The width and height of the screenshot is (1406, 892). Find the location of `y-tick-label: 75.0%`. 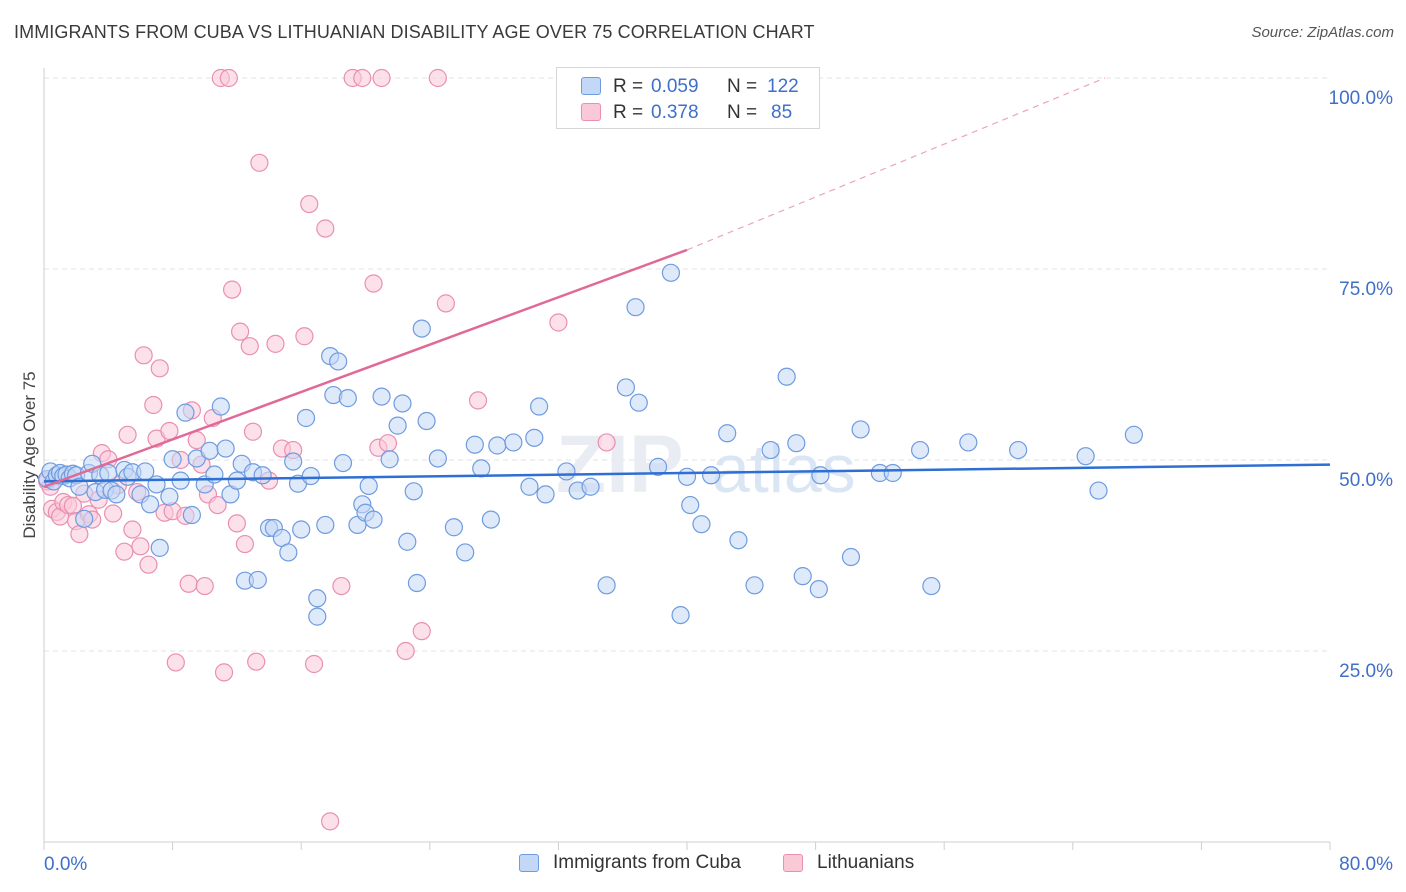

y-tick-label: 75.0% is located at coordinates (1366, 289).